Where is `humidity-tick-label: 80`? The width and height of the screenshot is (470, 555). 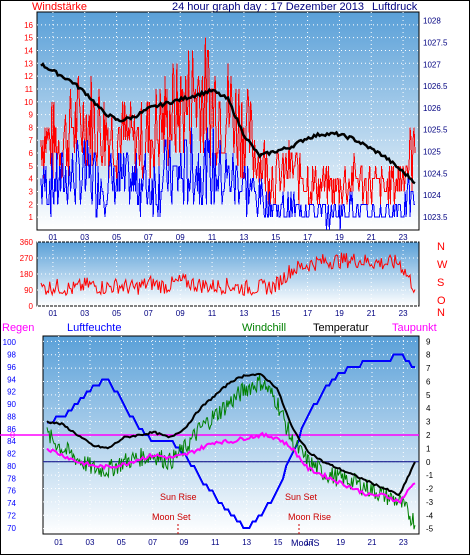 humidity-tick-label: 80 is located at coordinates (11, 466).